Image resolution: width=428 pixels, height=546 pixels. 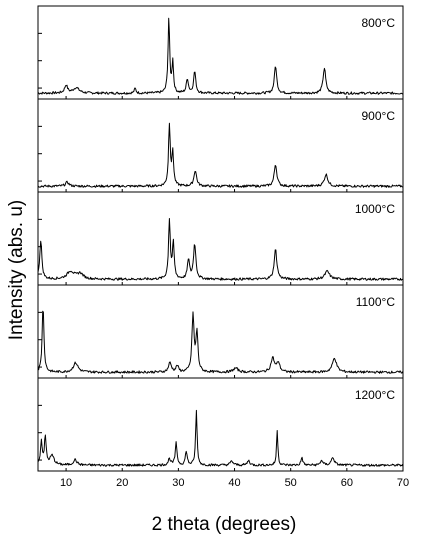 What do you see at coordinates (224, 524) in the screenshot?
I see `x-axis-title: 2 theta (degrees)` at bounding box center [224, 524].